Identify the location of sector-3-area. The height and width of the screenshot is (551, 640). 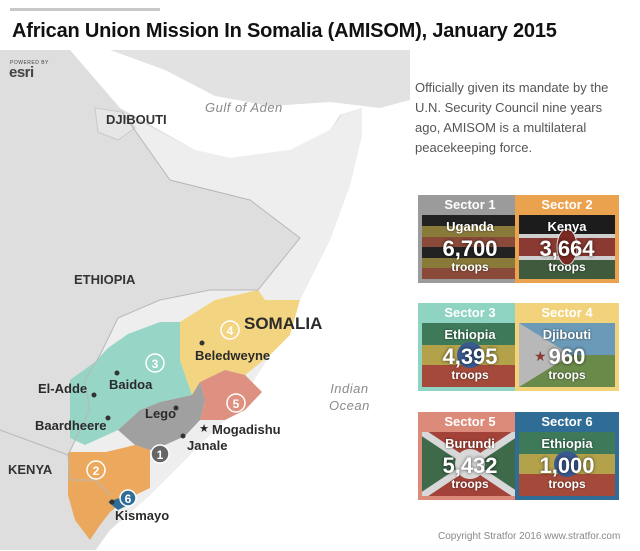
(131, 383).